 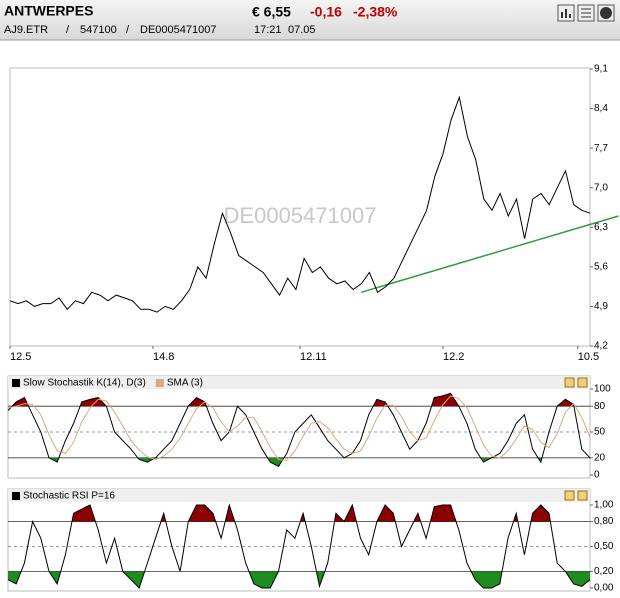 I want to click on y-tick-label: 4,2, so click(x=601, y=346).